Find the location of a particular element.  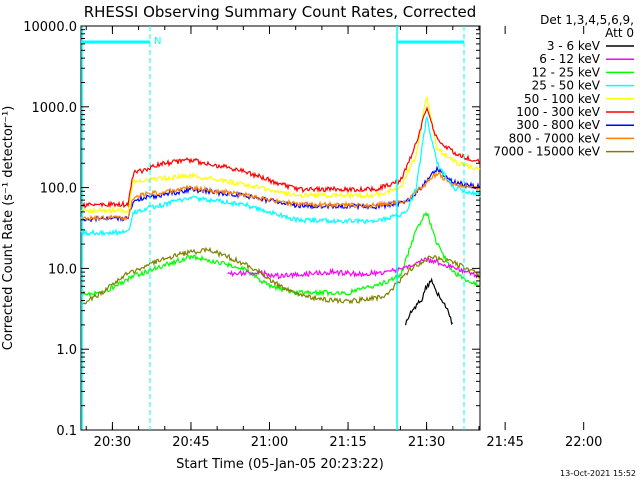

legend-entry-label: 300 - 800 keV is located at coordinates (558, 125).